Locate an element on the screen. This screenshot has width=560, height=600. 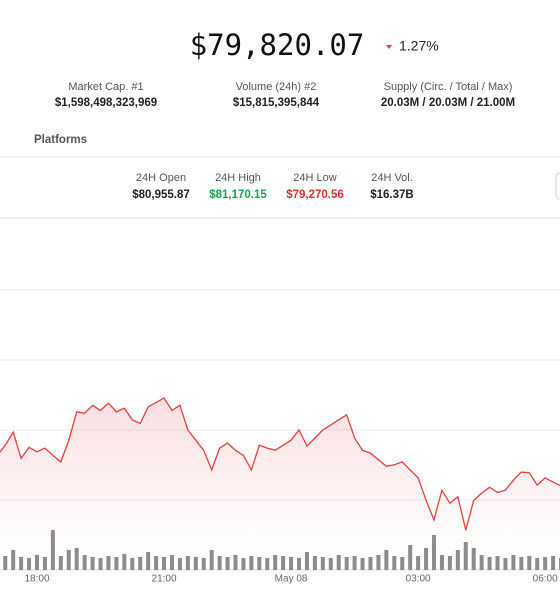
ohlc-value: $16.37B is located at coordinates (391, 195).